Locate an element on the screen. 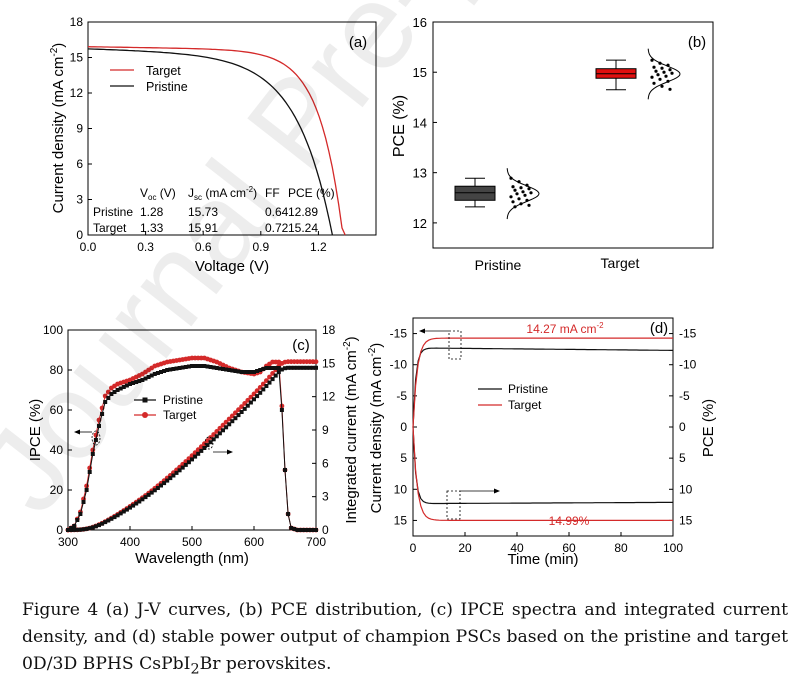 The width and height of the screenshot is (810, 692). b-ytick-label: 12 is located at coordinates (420, 223).